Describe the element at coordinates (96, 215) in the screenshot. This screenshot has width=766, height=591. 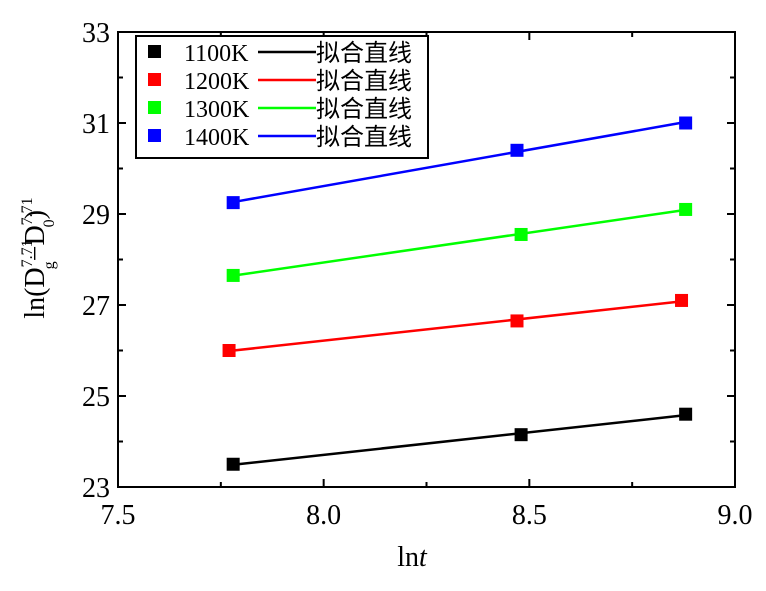
I see `y-tick-label: 29` at that location.